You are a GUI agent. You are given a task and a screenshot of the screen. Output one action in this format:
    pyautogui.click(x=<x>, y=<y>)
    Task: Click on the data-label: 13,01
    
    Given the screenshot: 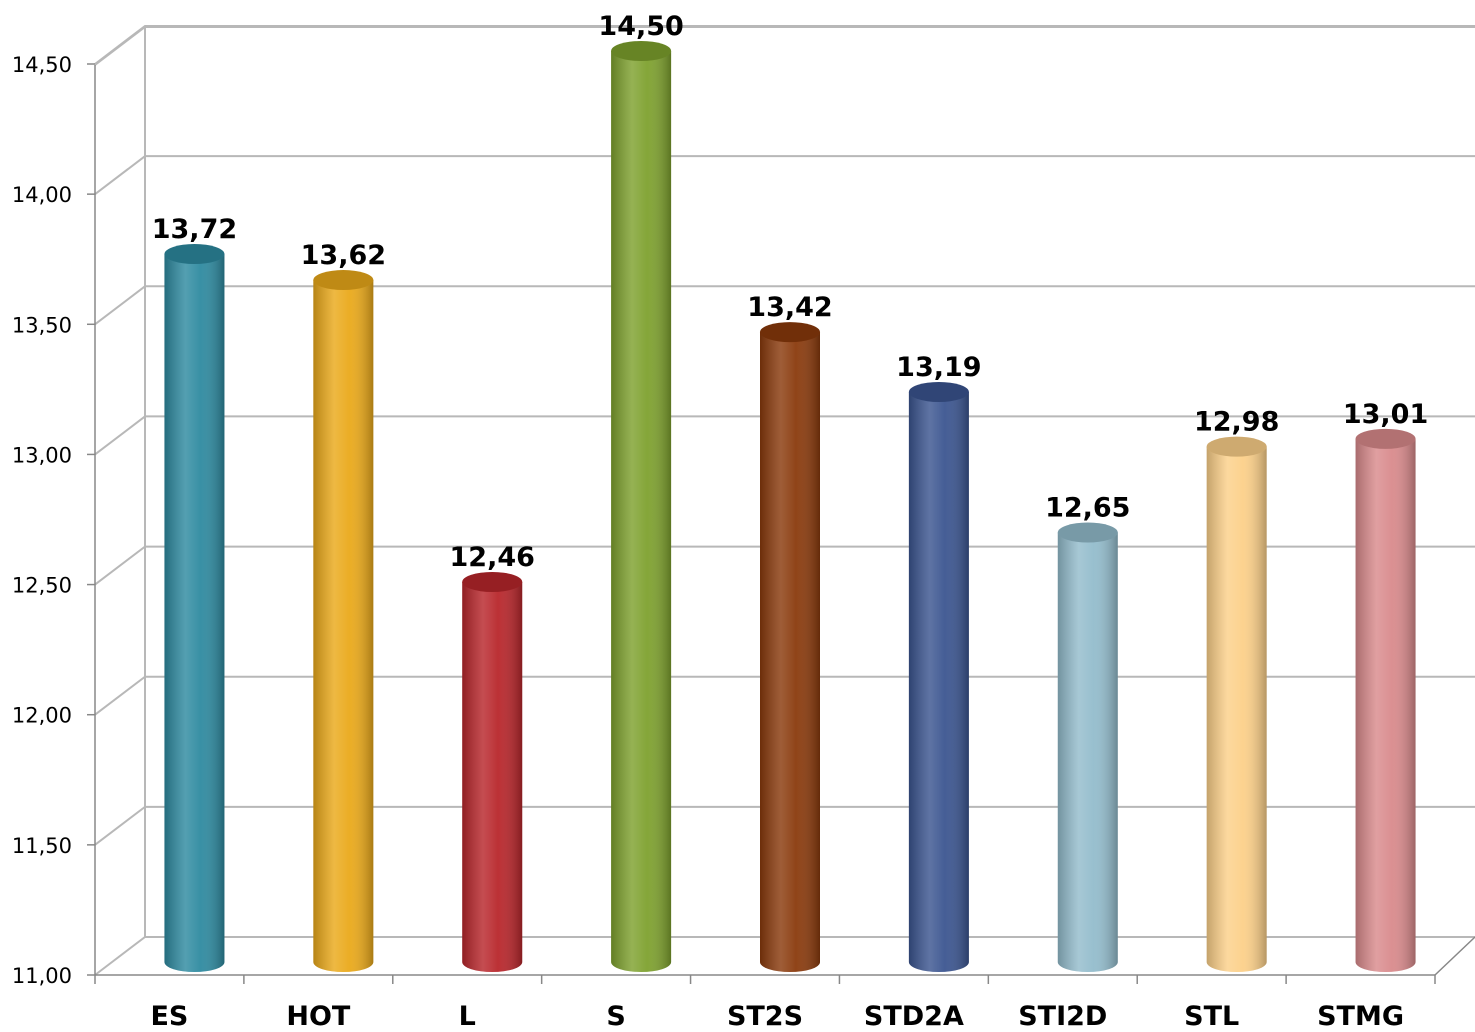 What is the action you would take?
    pyautogui.click(x=1385, y=414)
    